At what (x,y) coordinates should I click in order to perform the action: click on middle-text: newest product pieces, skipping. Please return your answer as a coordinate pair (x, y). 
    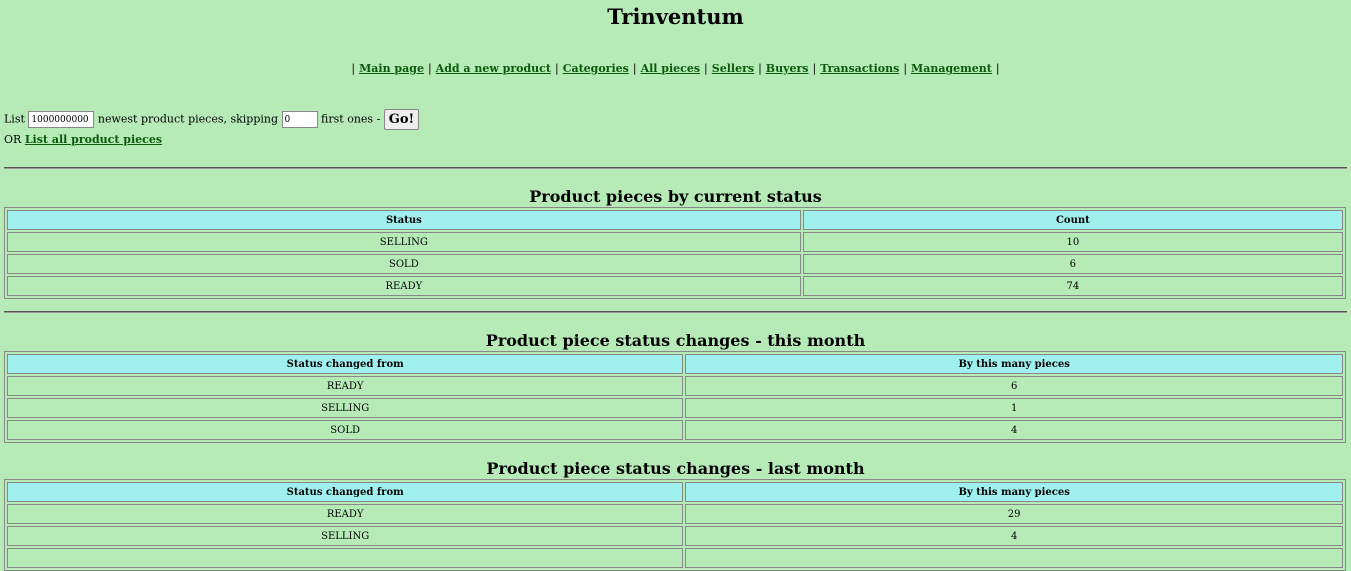
    Looking at the image, I should click on (188, 119).